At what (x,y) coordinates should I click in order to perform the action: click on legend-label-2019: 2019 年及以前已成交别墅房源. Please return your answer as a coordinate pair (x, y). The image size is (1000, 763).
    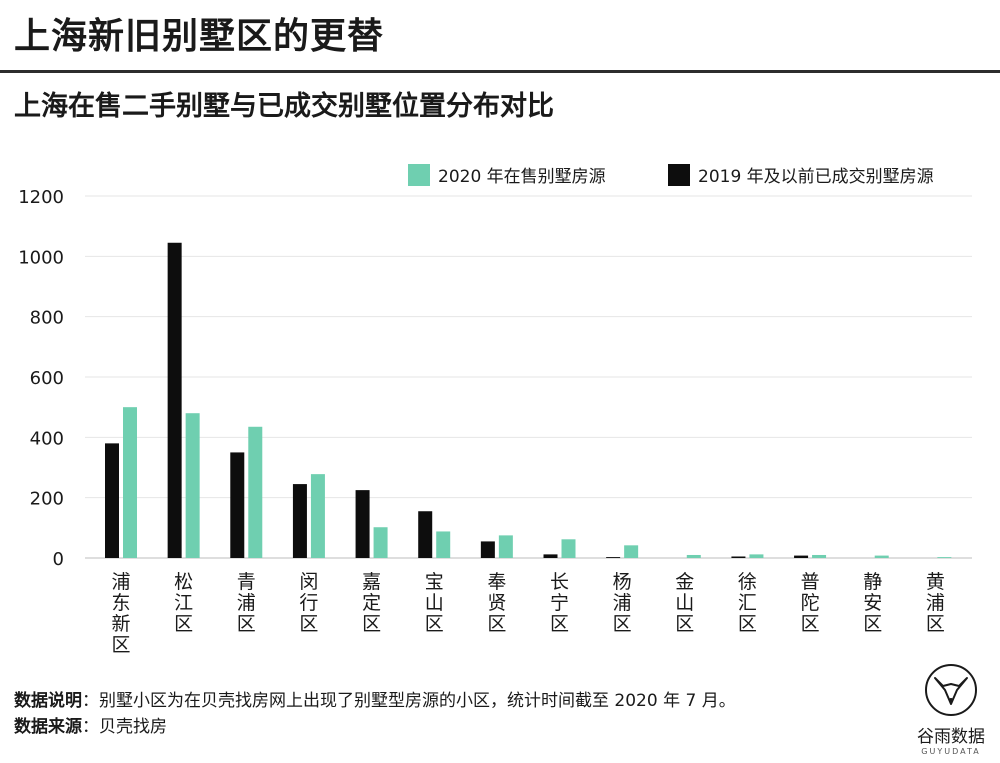
    Looking at the image, I should click on (816, 177).